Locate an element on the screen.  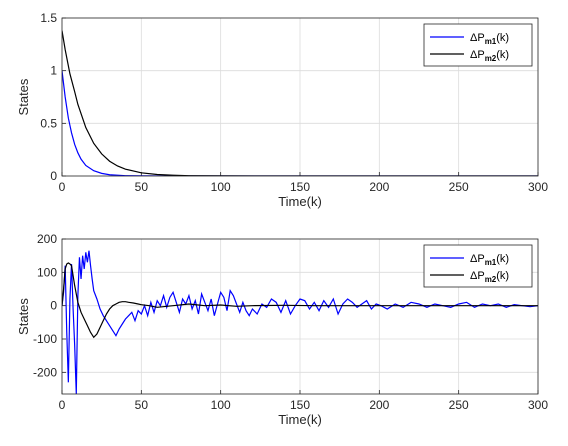
y-tick-label: 100 is located at coordinates (47, 272).